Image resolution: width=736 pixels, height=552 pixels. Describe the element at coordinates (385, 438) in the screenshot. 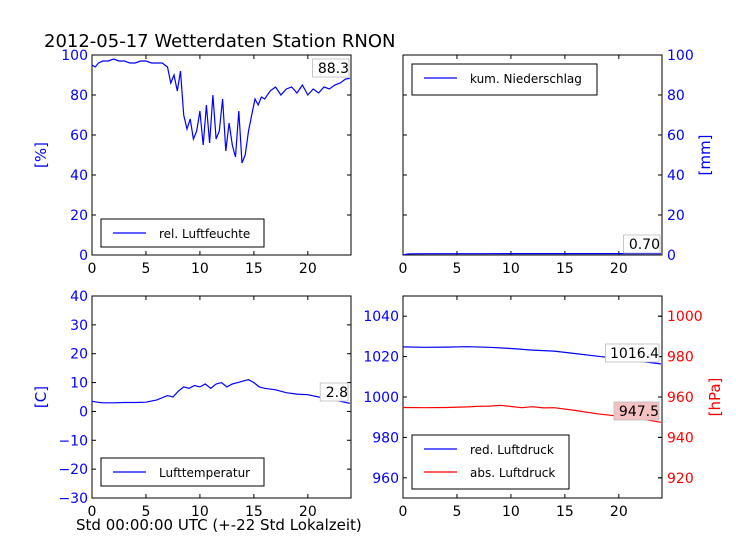

I see `y-tick-label: 980` at that location.